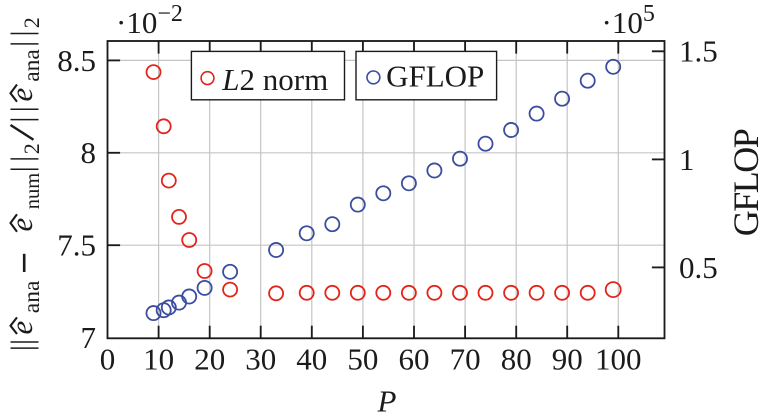 The image size is (762, 419). What do you see at coordinates (33, 191) in the screenshot?
I see `svg-text: num` at bounding box center [33, 191].